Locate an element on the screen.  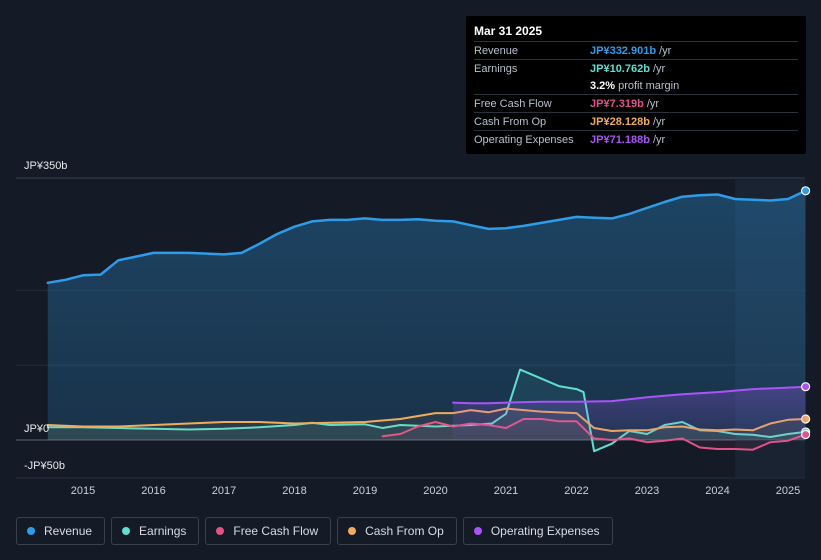
operating-expenses-area is located at coordinates (629, 413).